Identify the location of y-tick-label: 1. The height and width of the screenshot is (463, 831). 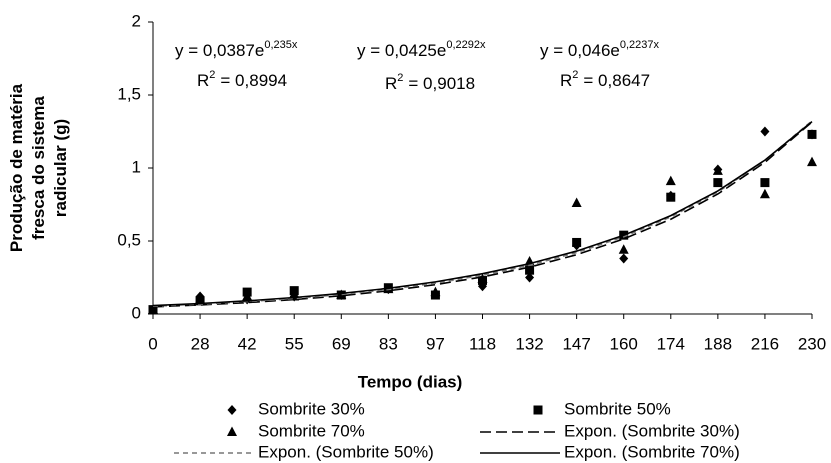
(136, 166).